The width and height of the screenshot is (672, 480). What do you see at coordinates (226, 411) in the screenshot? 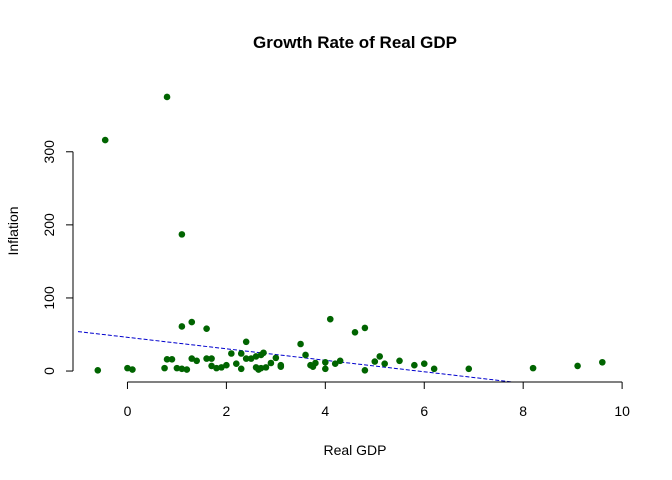
I see `x-tick-label: 2` at bounding box center [226, 411].